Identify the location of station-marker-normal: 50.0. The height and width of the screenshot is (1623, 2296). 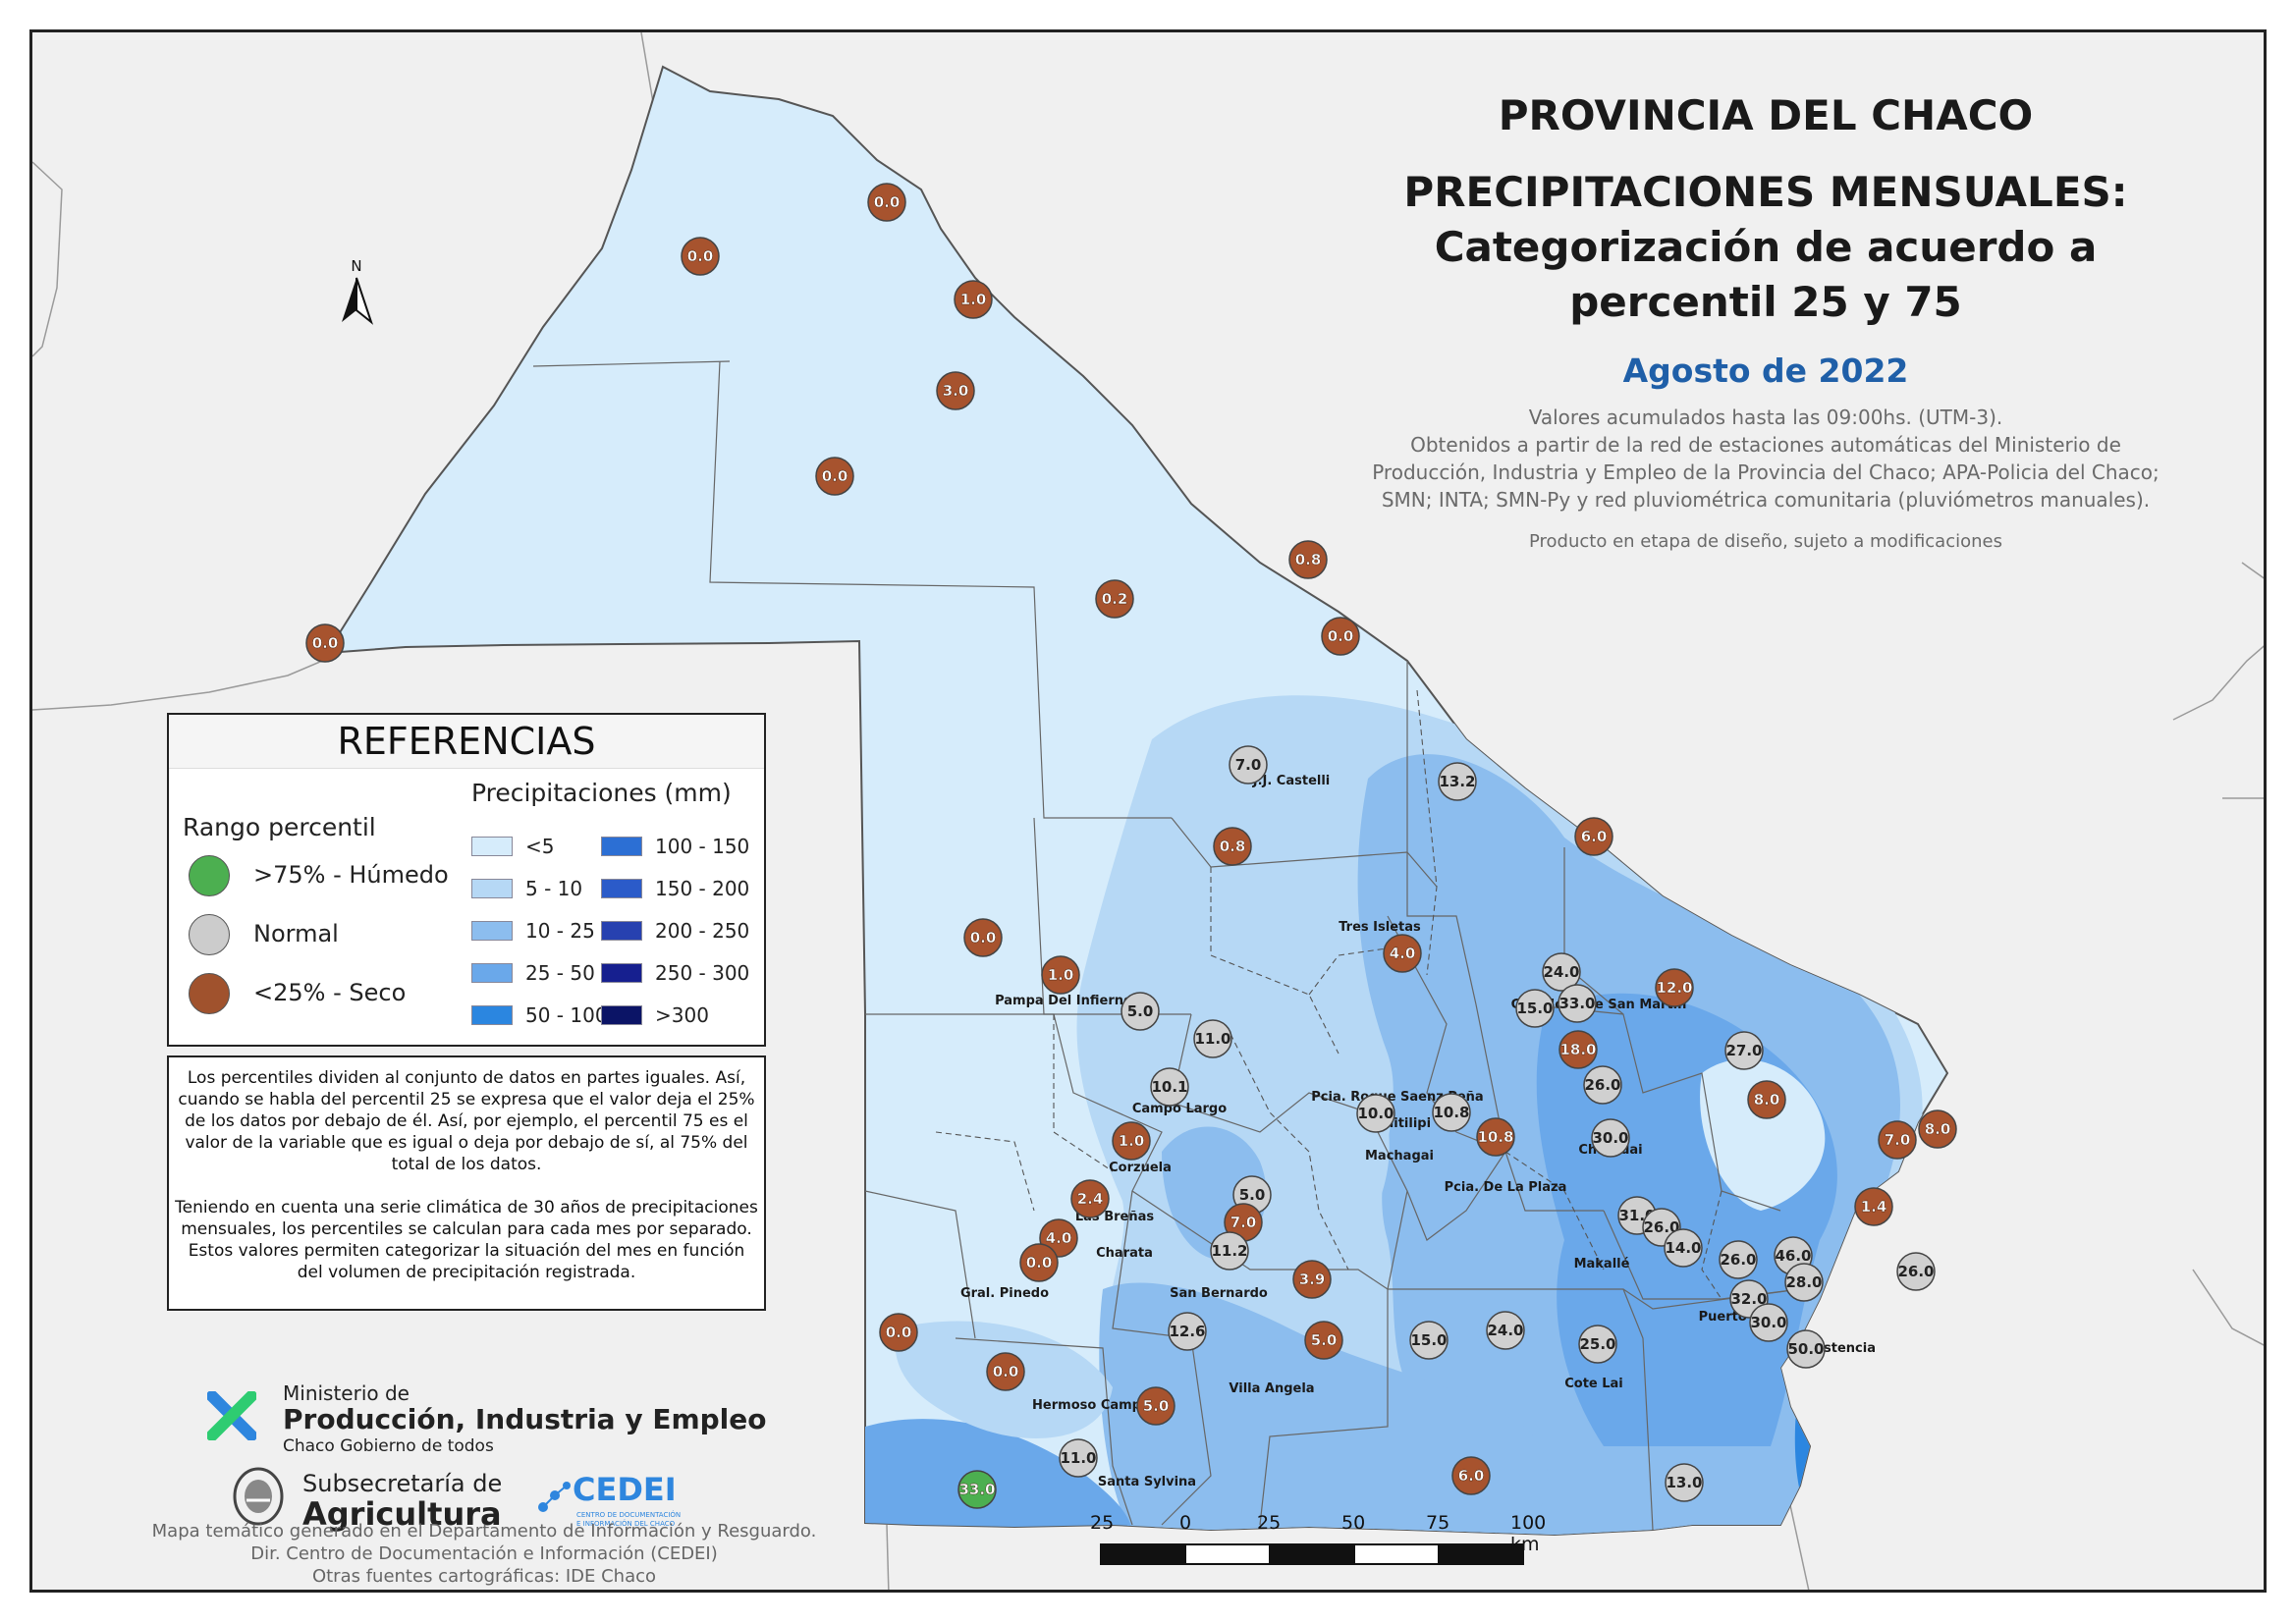
(1806, 1349).